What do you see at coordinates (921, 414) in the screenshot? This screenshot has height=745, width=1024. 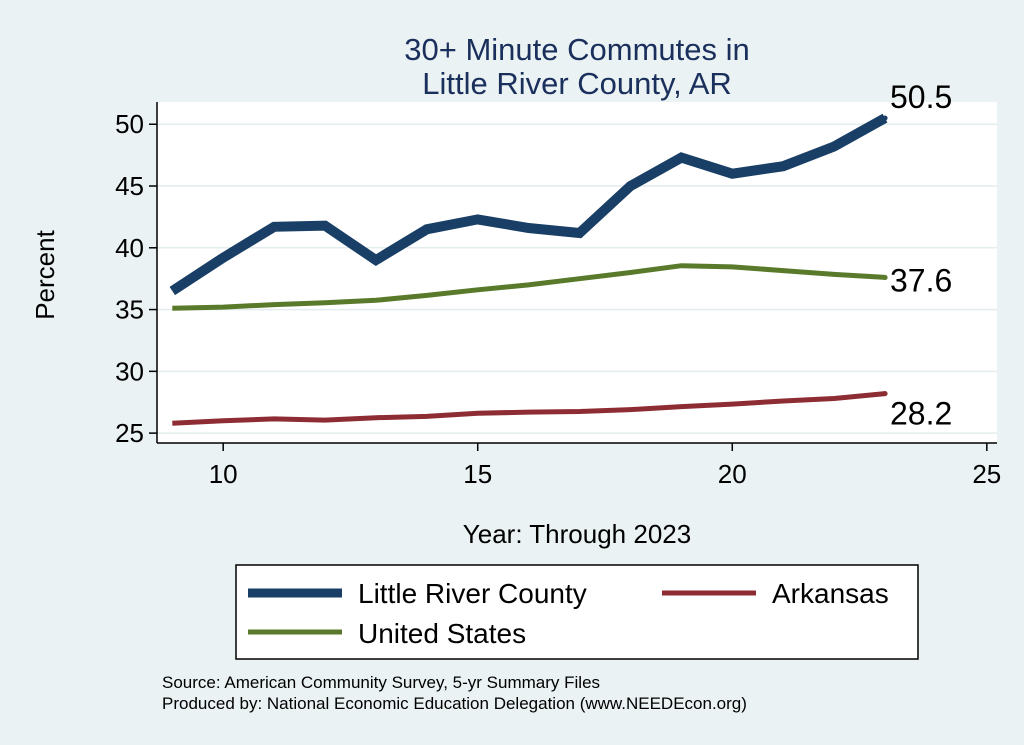 I see `end-label-arkansas: 28.2` at bounding box center [921, 414].